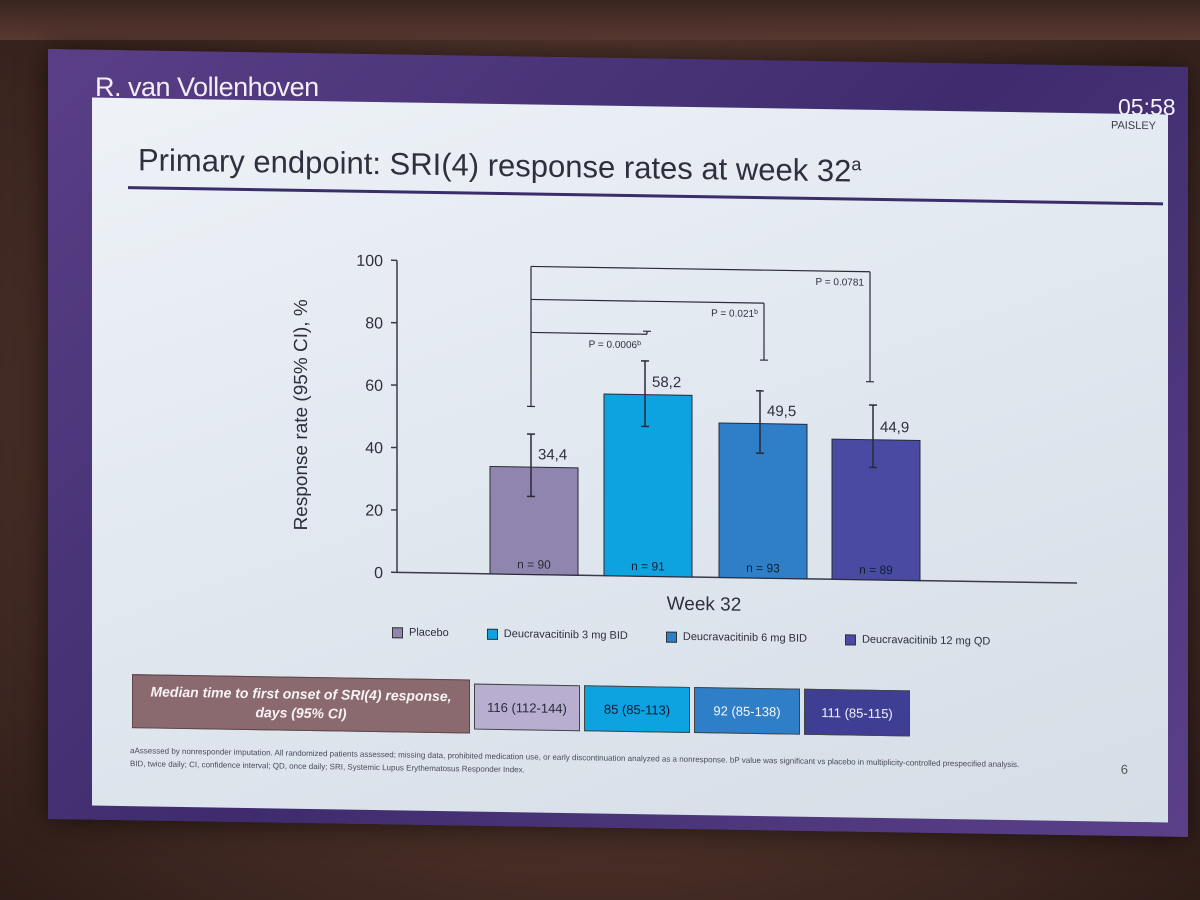  What do you see at coordinates (374, 448) in the screenshot?
I see `y-tick-label: 40` at bounding box center [374, 448].